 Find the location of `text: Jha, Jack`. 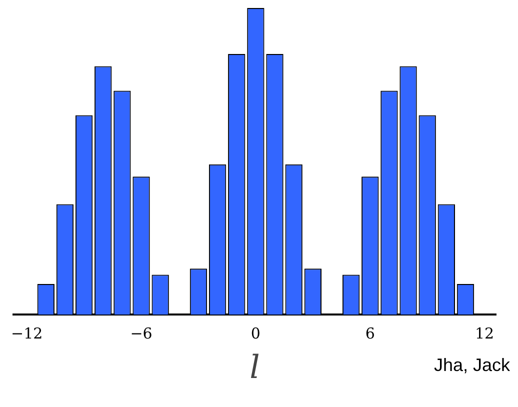

text: Jha, Jack is located at coordinates (472, 365).